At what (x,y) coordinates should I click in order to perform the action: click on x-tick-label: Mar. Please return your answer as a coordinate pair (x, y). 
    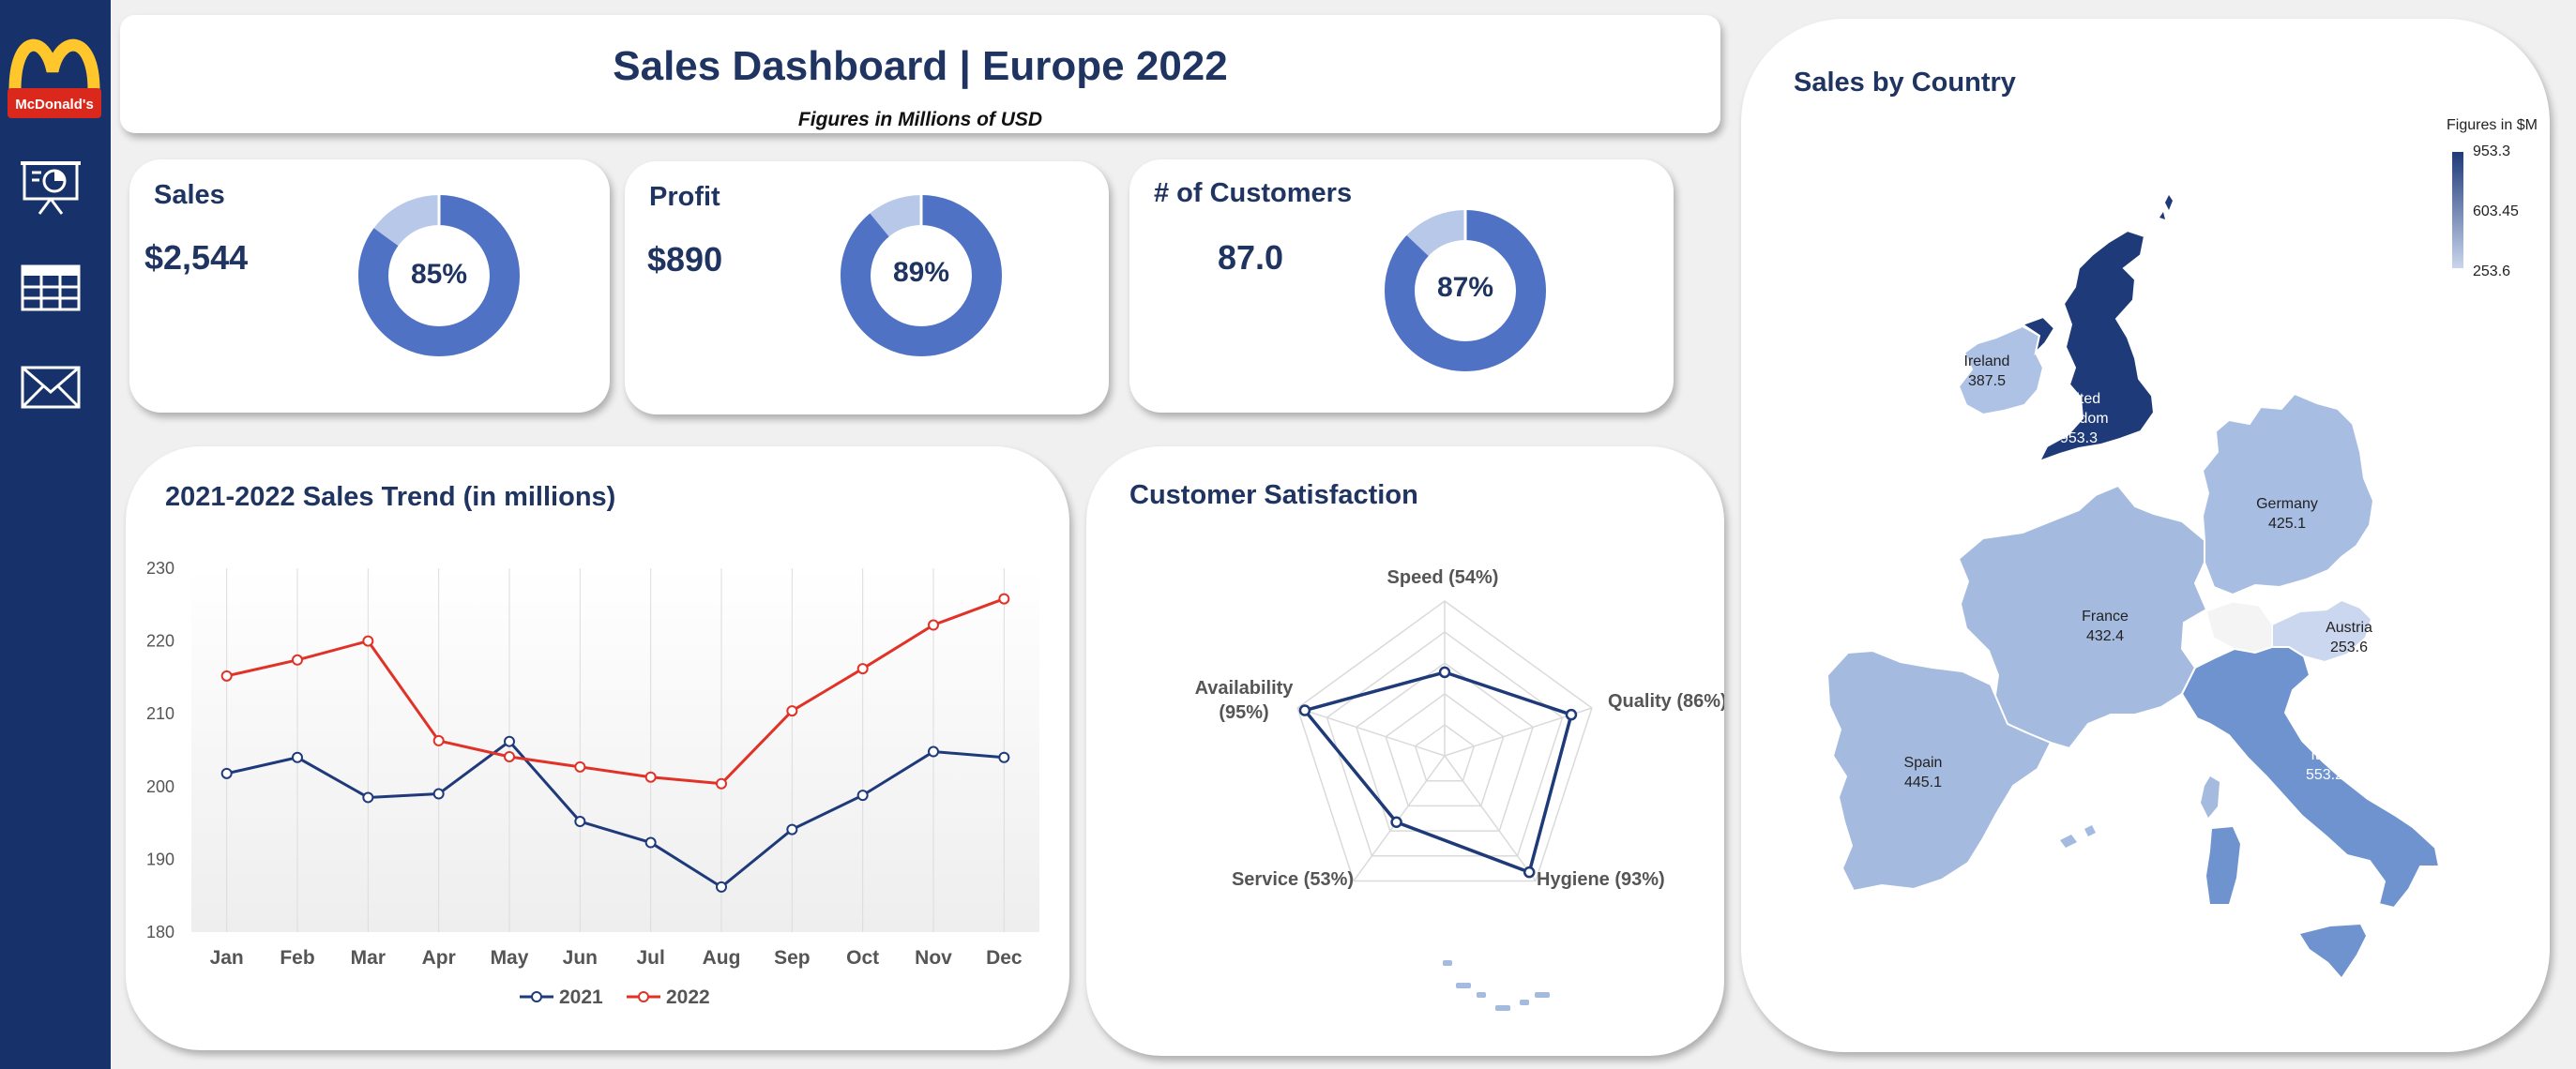
    Looking at the image, I should click on (368, 958).